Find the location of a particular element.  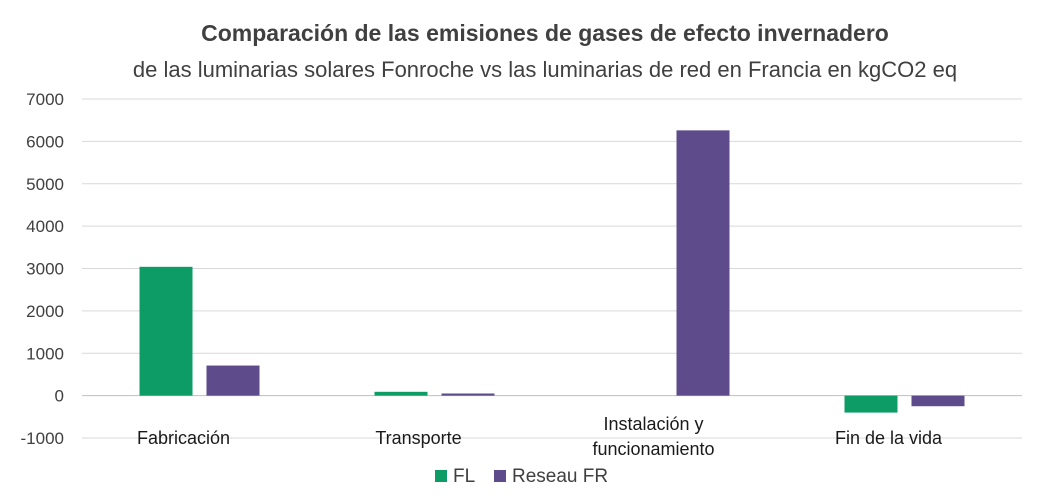

category-label: Instalación y funcionamiento is located at coordinates (653, 436).